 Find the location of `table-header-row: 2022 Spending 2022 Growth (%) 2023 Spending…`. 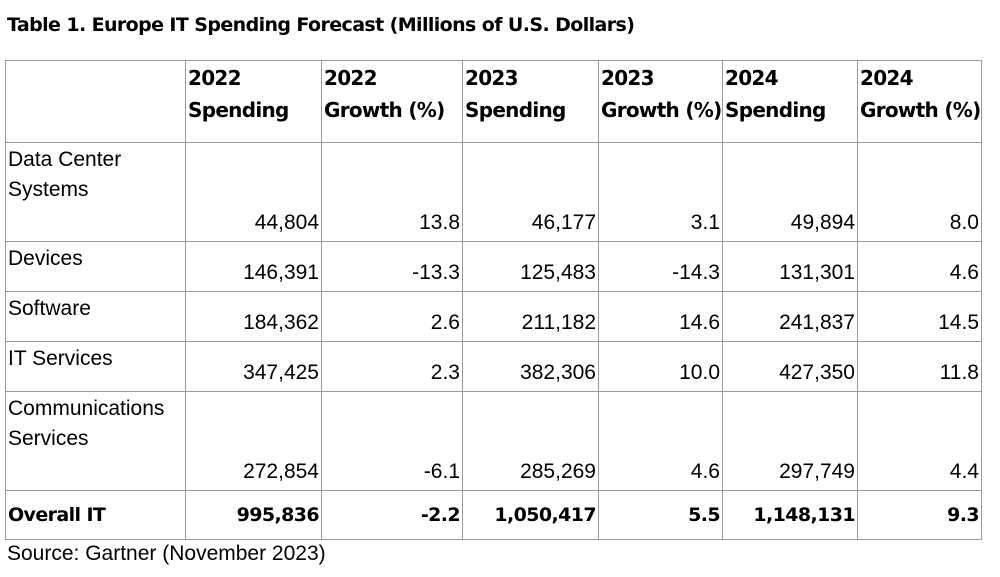

table-header-row: 2022 Spending 2022 Growth (%) 2023 Spending… is located at coordinates (493, 101).